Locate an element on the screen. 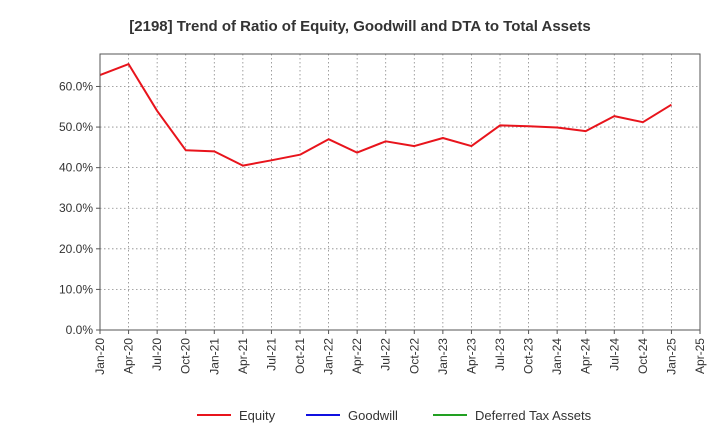 The width and height of the screenshot is (720, 440). x-tick-label: Jul-22 is located at coordinates (386, 354).